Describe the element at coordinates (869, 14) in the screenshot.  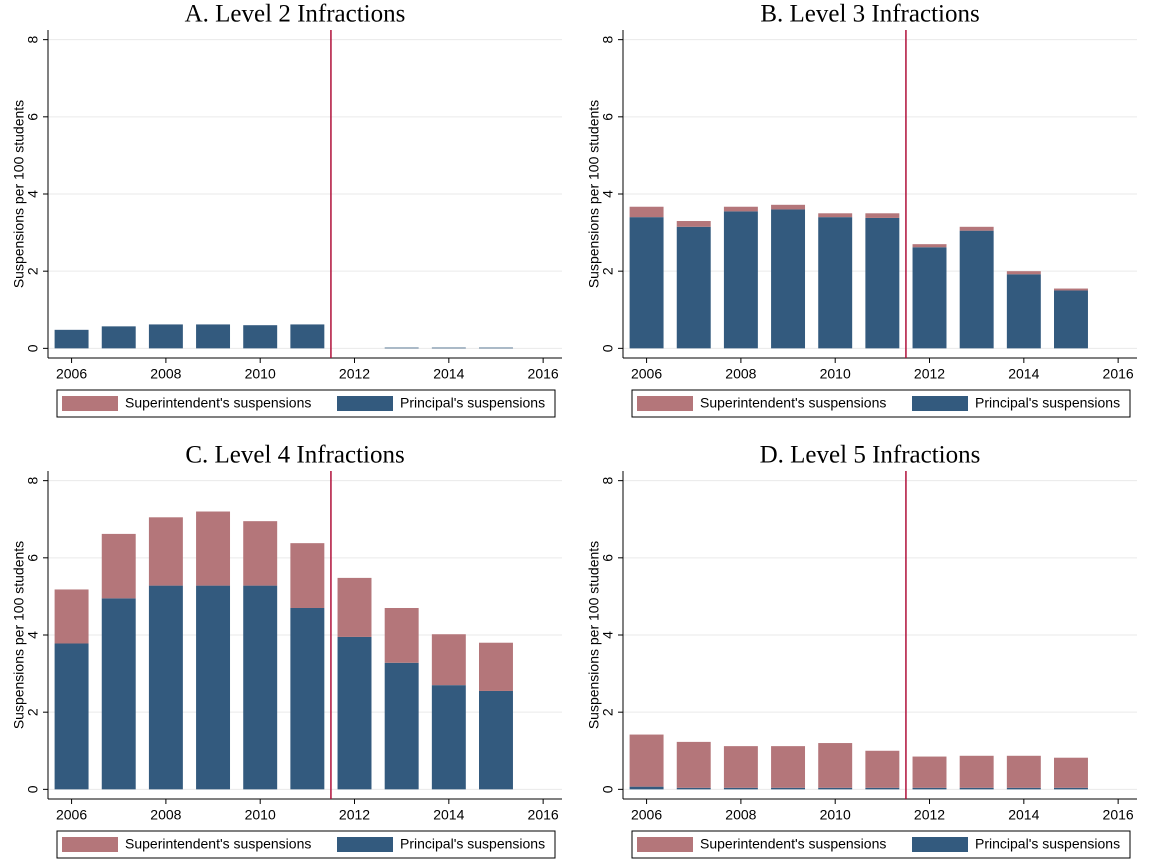
I see `chart-title: B. Level 3 Infractions` at that location.